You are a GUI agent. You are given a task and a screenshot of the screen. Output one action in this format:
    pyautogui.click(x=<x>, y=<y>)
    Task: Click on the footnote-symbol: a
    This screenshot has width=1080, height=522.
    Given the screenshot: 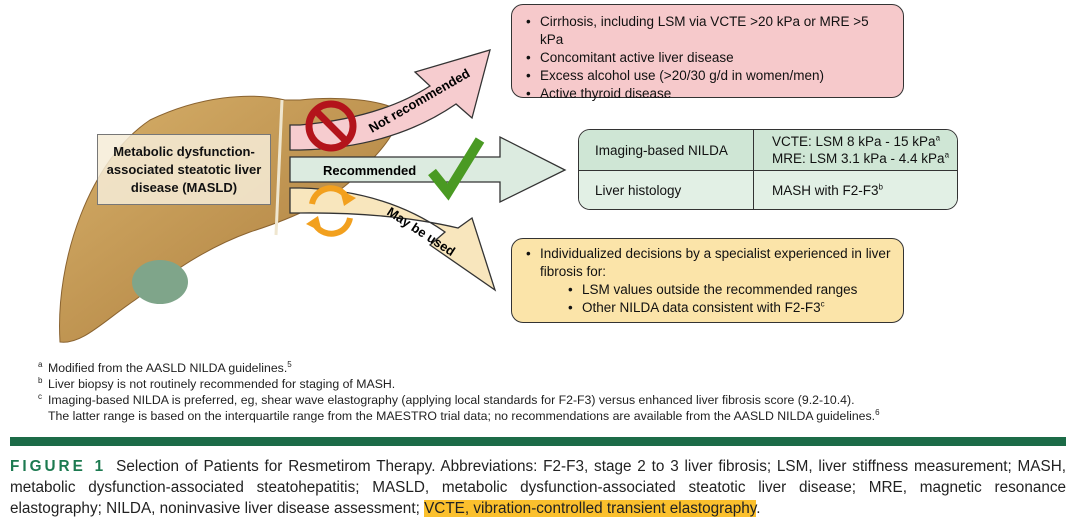 What is the action you would take?
    pyautogui.click(x=40, y=364)
    